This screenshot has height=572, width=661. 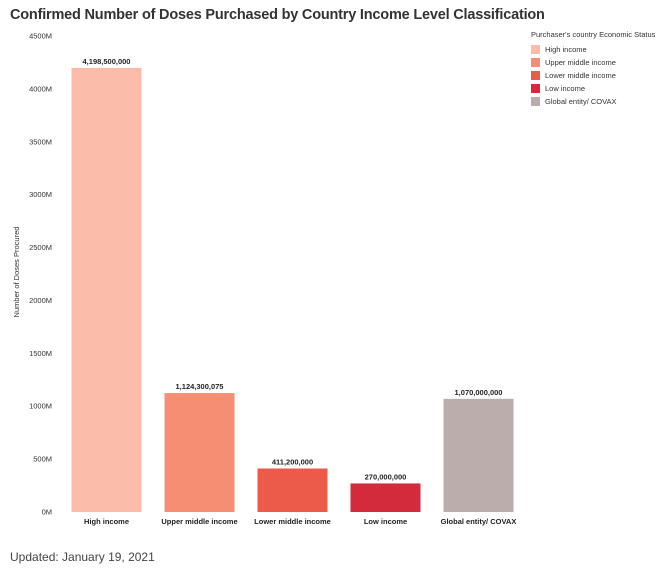 I want to click on bar-value-label: 1,124,300,075, so click(x=200, y=386).